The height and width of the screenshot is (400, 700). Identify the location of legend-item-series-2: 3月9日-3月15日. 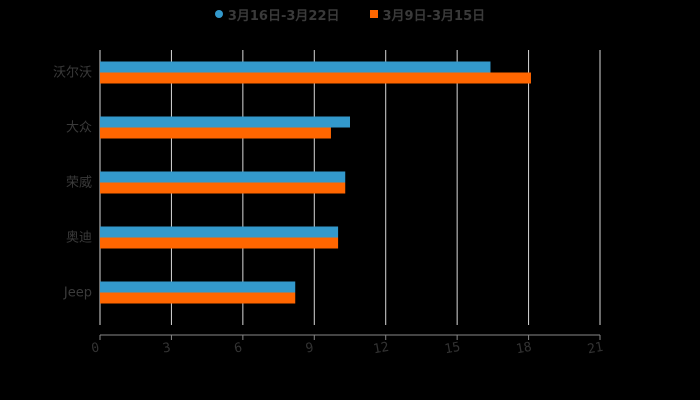
(427, 14).